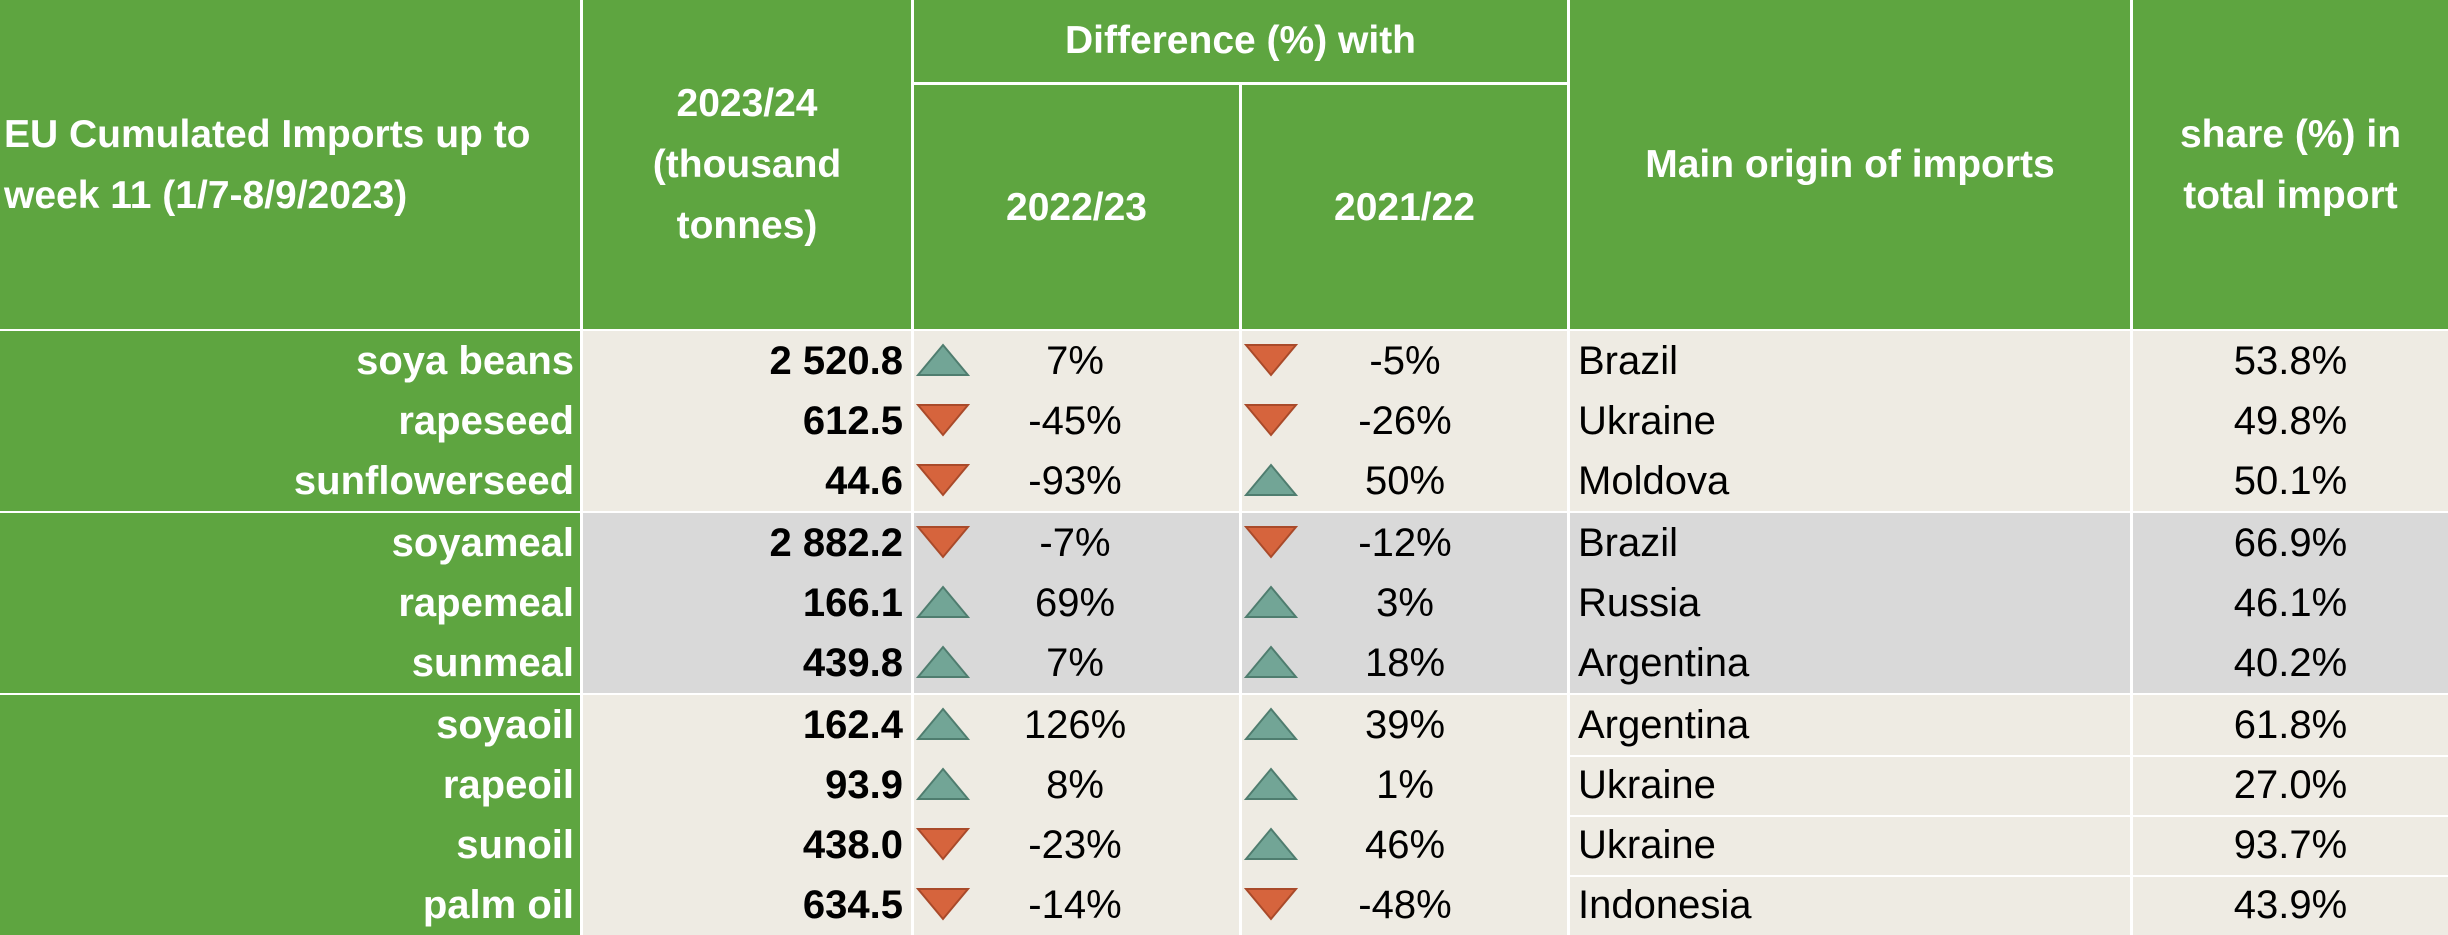 This screenshot has width=2448, height=935. Describe the element at coordinates (1405, 905) in the screenshot. I see `diff-2021-22-value: -48%` at that location.